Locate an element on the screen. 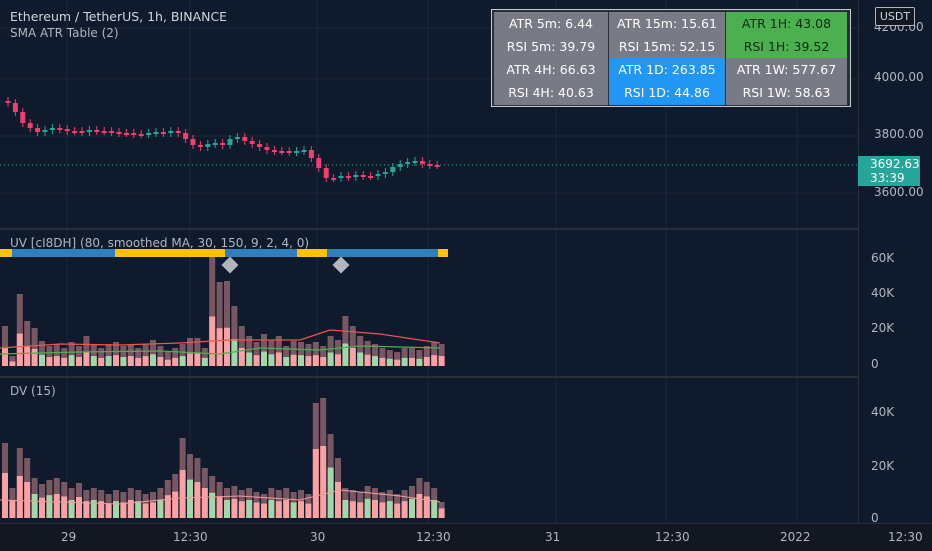  rsi-15m-cell: RSI 15m: 52.15 is located at coordinates (667, 47).